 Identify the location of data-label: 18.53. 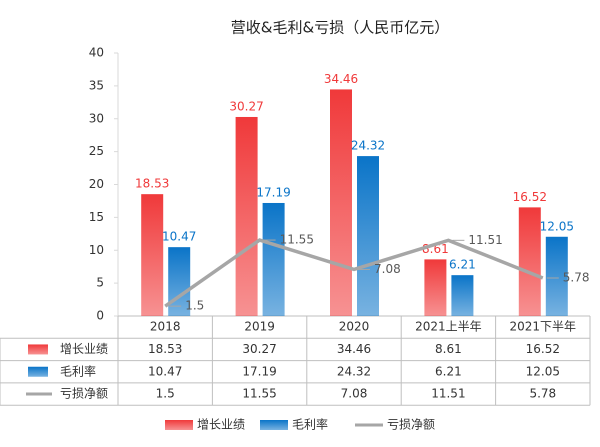
(152, 184).